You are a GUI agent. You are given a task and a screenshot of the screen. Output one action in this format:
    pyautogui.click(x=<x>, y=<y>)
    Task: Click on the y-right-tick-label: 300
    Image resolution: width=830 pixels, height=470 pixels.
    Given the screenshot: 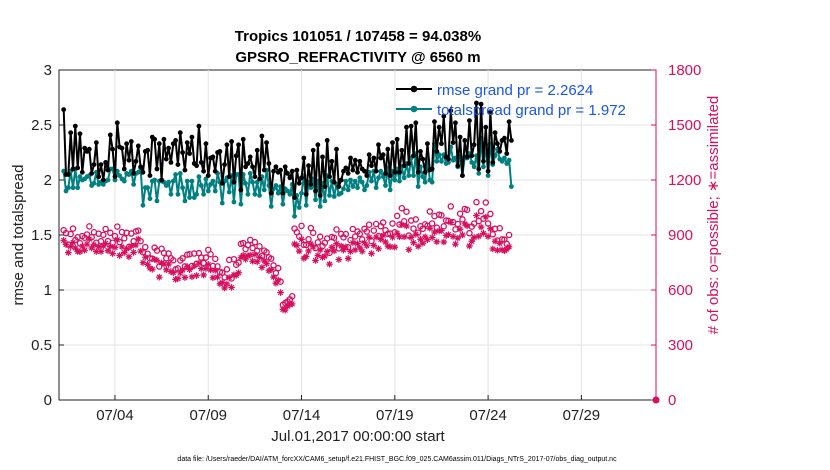 What is the action you would take?
    pyautogui.click(x=680, y=345)
    